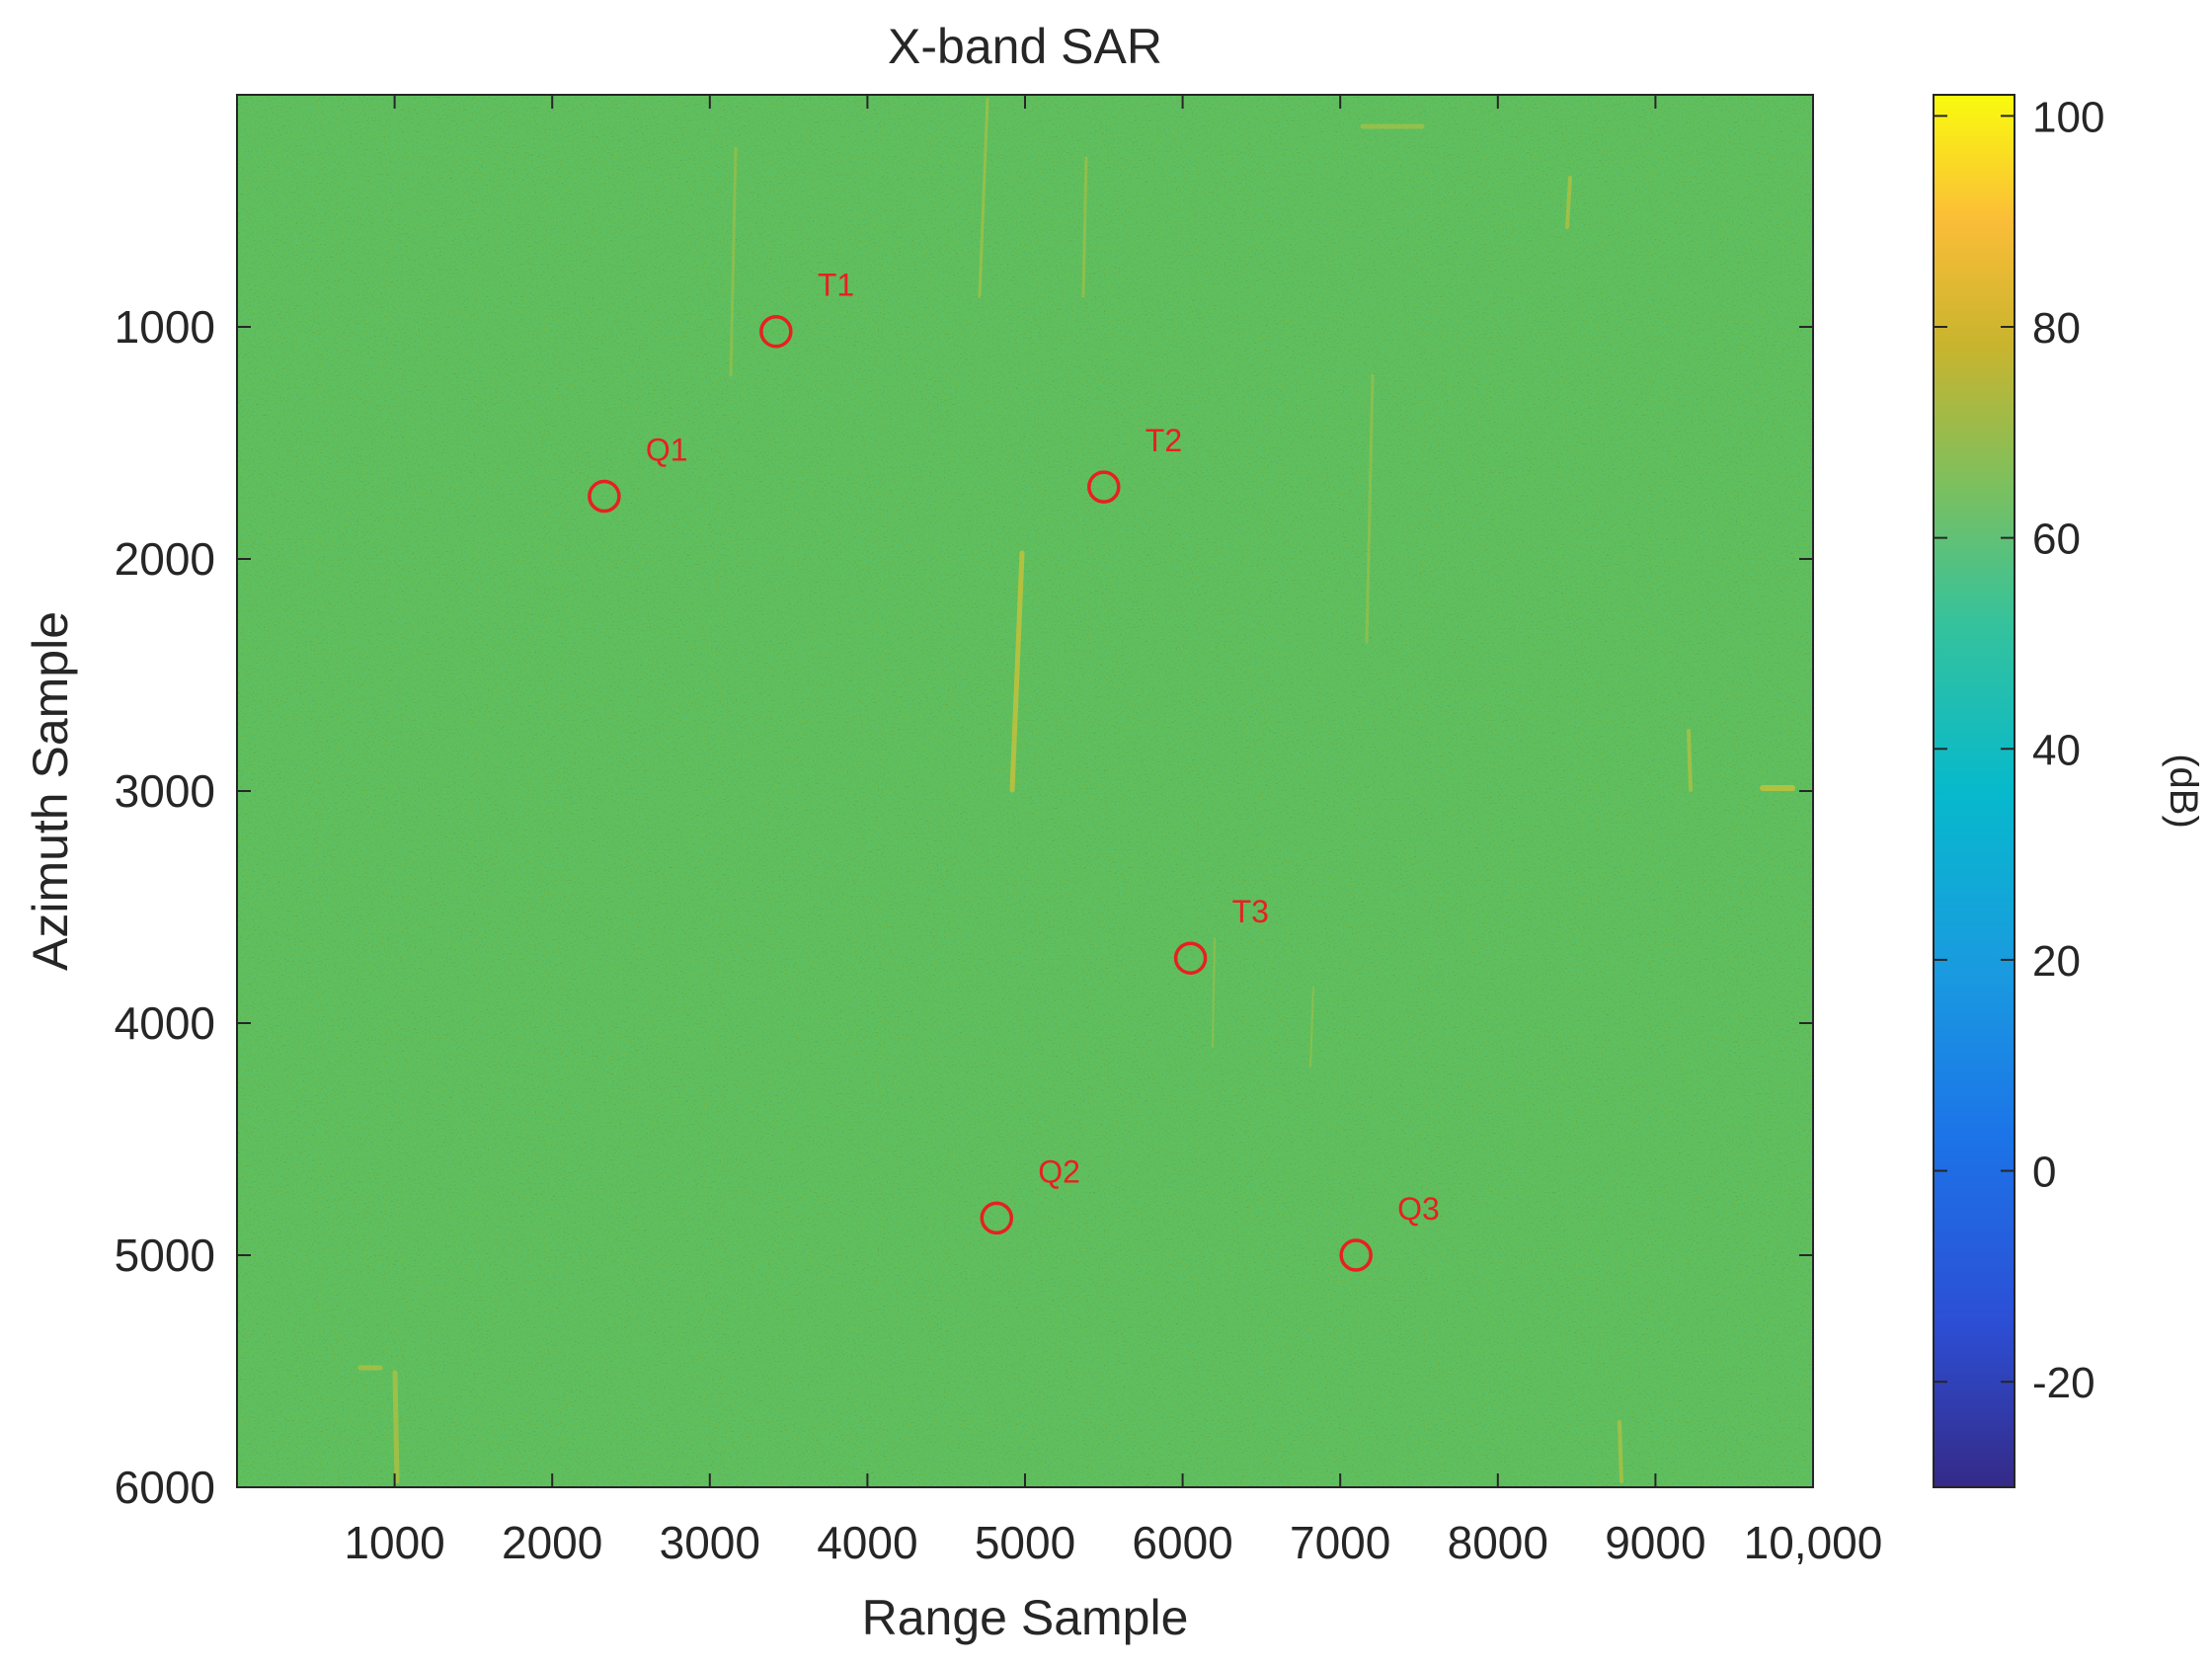 Image resolution: width=2212 pixels, height=1667 pixels. I want to click on colorbar-tick-label: 80, so click(2056, 329).